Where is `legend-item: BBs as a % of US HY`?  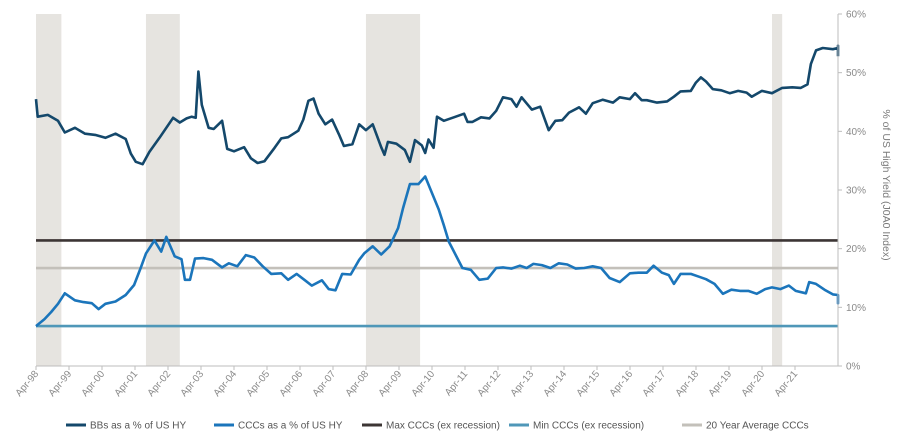
legend-item: BBs as a % of US HY is located at coordinates (126, 426).